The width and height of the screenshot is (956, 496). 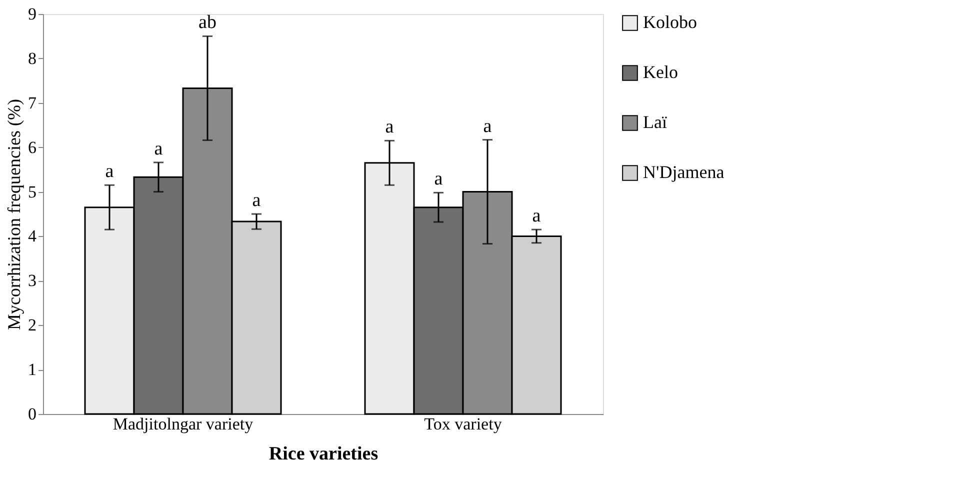 I want to click on y-tick-label: 1, so click(x=32, y=370).